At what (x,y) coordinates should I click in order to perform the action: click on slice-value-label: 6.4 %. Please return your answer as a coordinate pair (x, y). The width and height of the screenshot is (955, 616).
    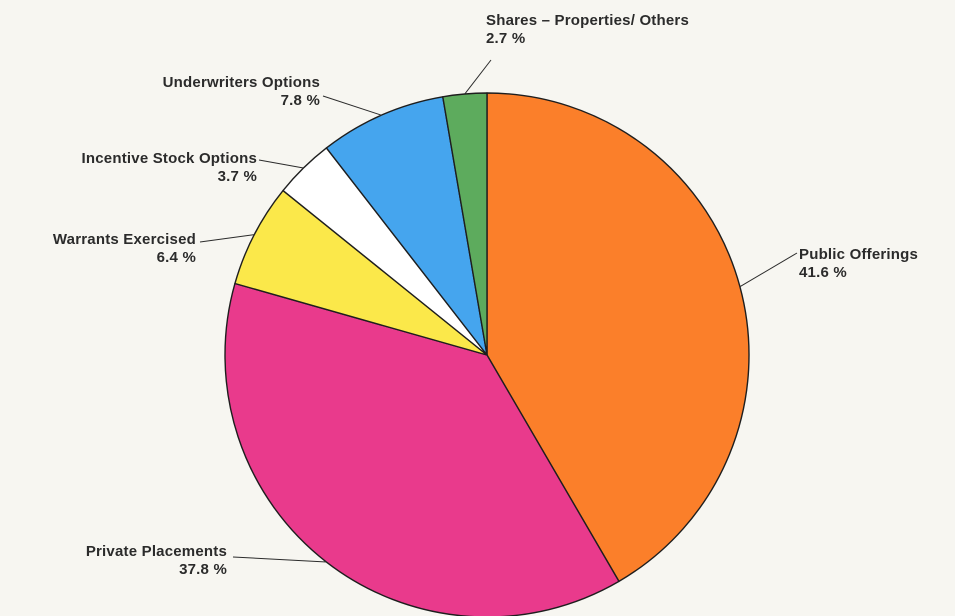
    Looking at the image, I should click on (176, 257).